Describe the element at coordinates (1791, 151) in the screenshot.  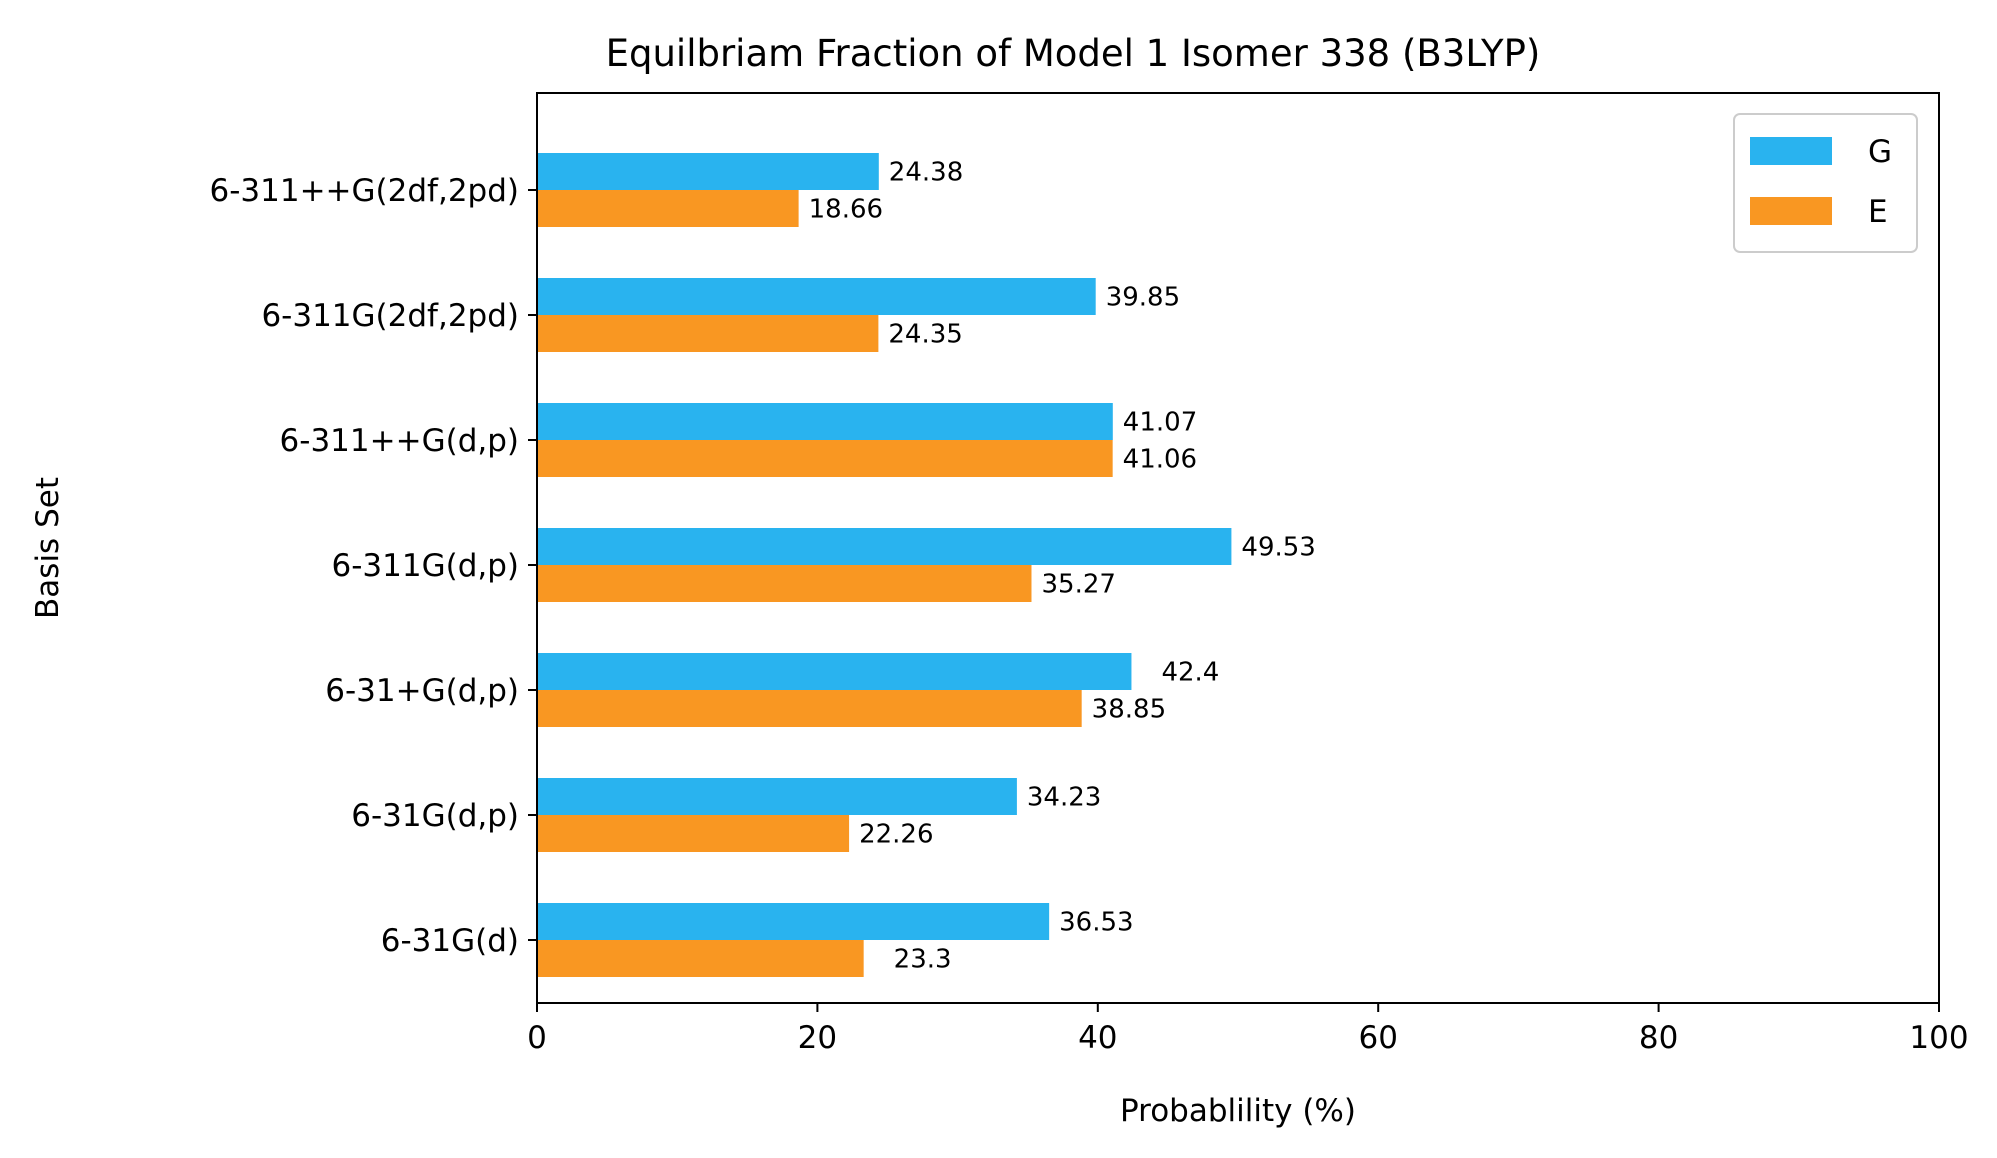
I see `legend-swatch-g` at that location.